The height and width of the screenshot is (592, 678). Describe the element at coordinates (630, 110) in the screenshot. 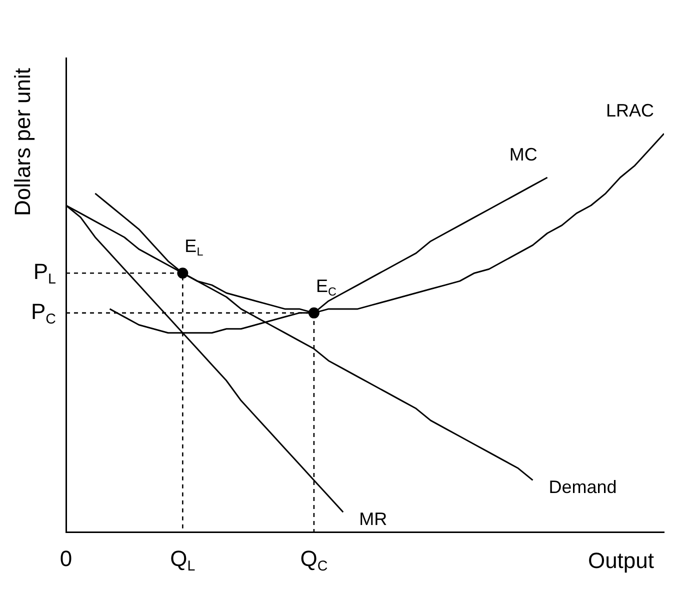

I see `series-label: LRAC` at that location.